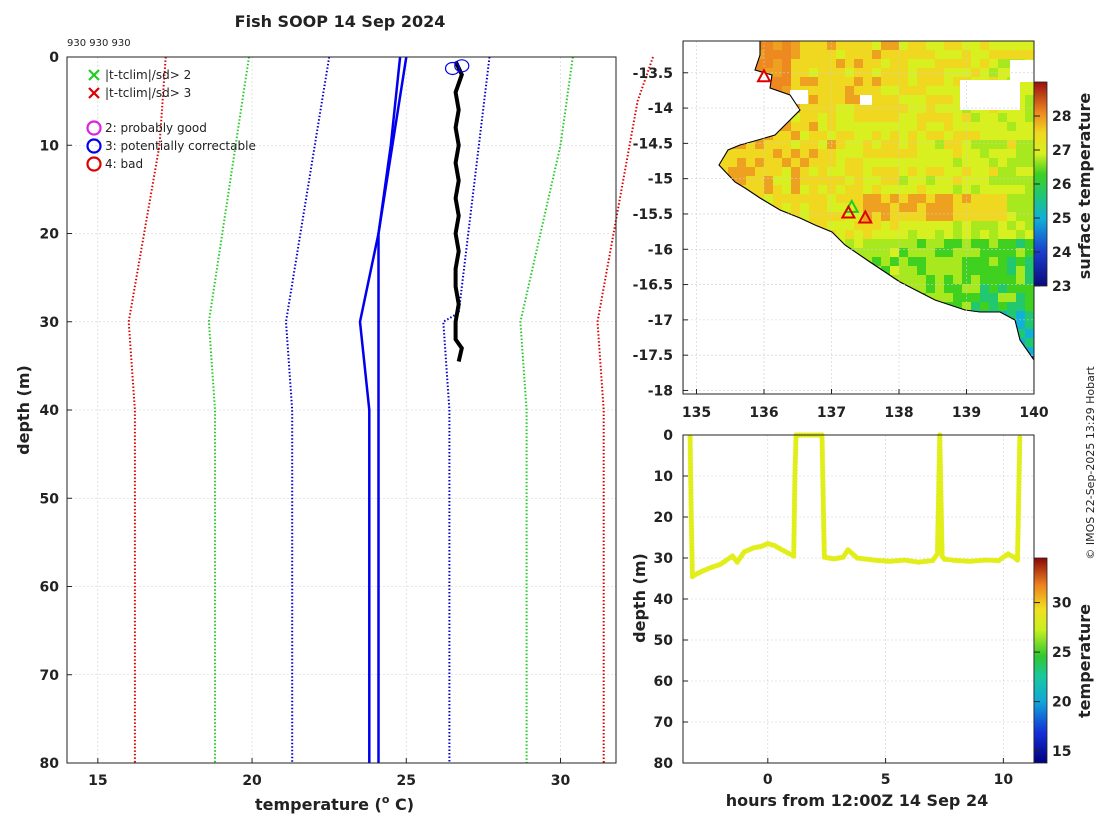  Describe the element at coordinates (990, 95) in the screenshot. I see `missing-data-patch` at that location.